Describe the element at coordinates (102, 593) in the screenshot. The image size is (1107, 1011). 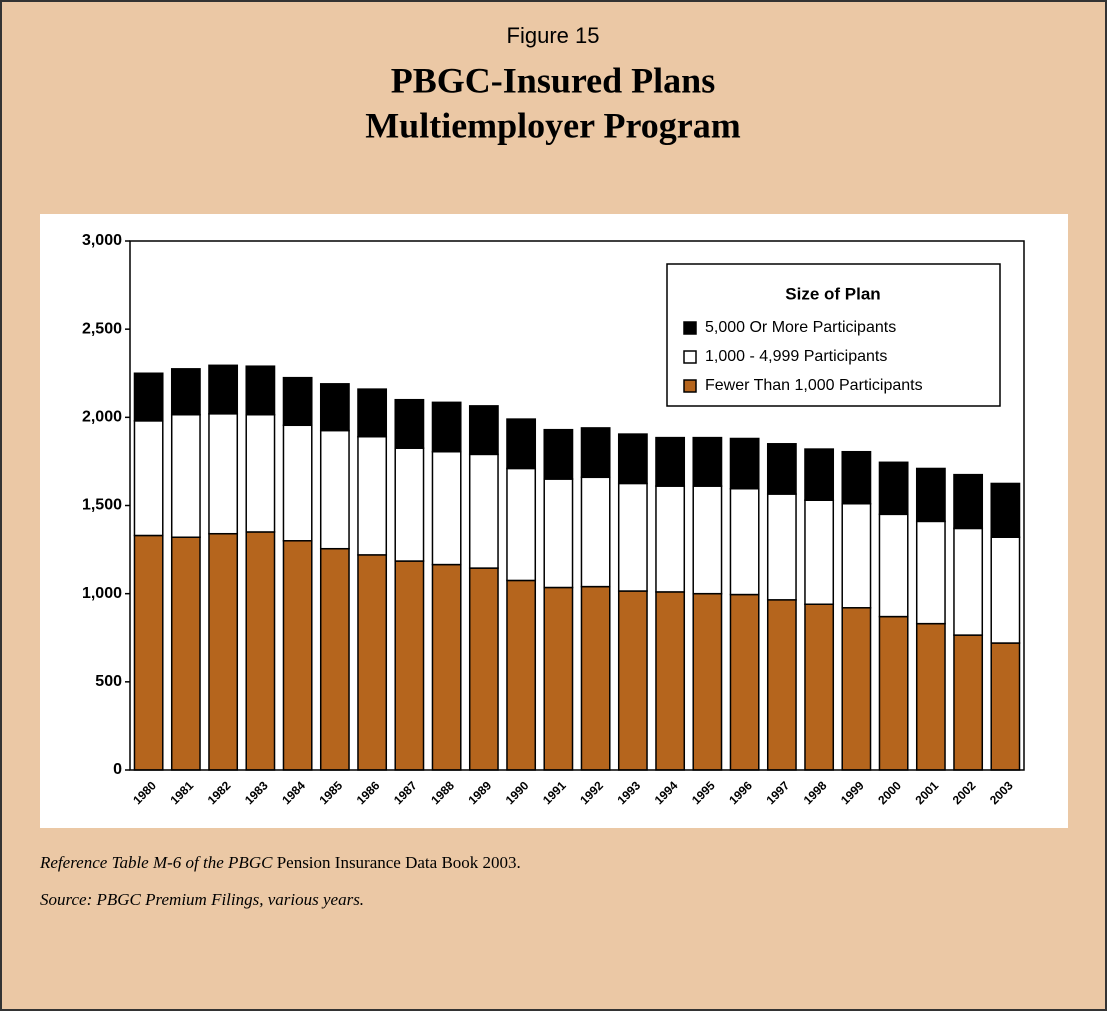
I see `y-tick-label: 1,000` at that location.